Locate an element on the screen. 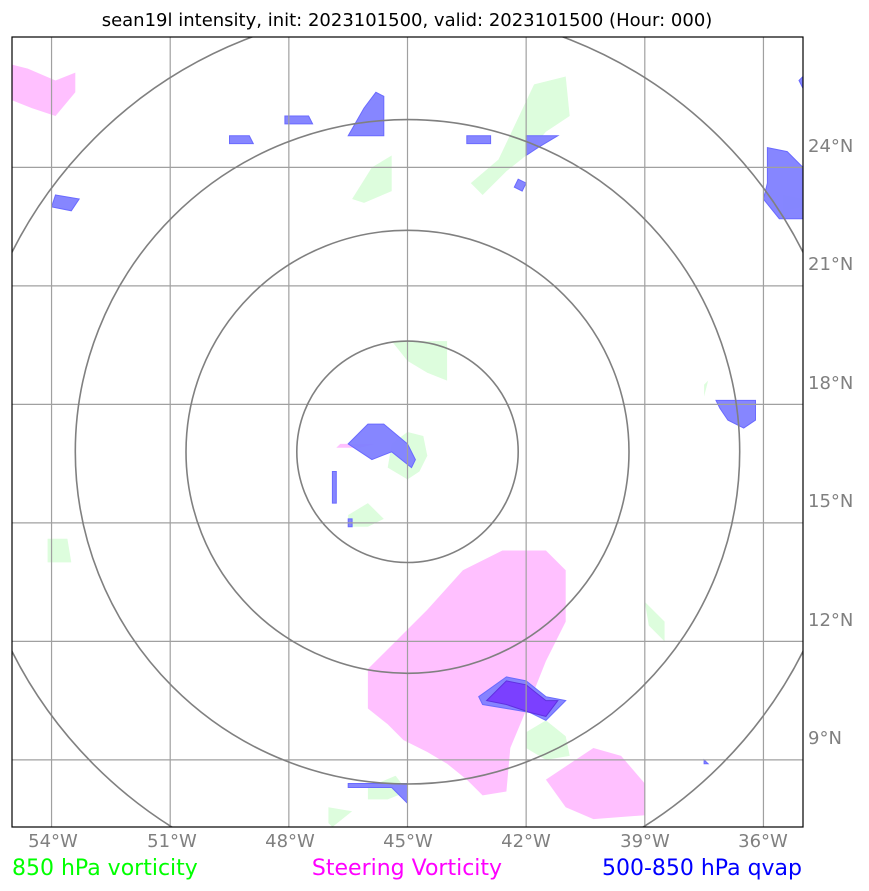 This screenshot has height=891, width=869. legend-qvap: 500-850 hPa qvap is located at coordinates (702, 868).